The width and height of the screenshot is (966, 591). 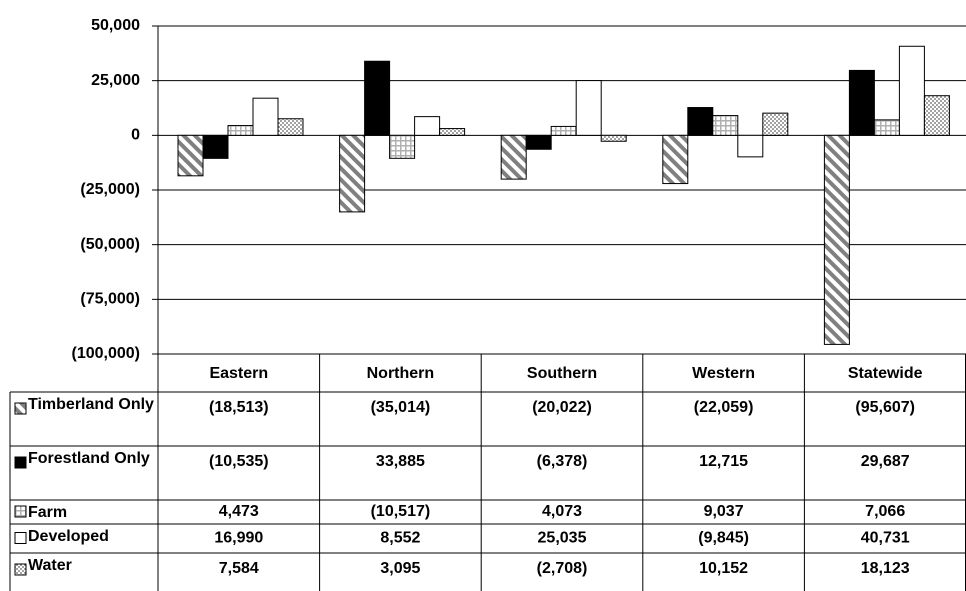 What do you see at coordinates (724, 407) in the screenshot?
I see `value-label: (22,059)` at bounding box center [724, 407].